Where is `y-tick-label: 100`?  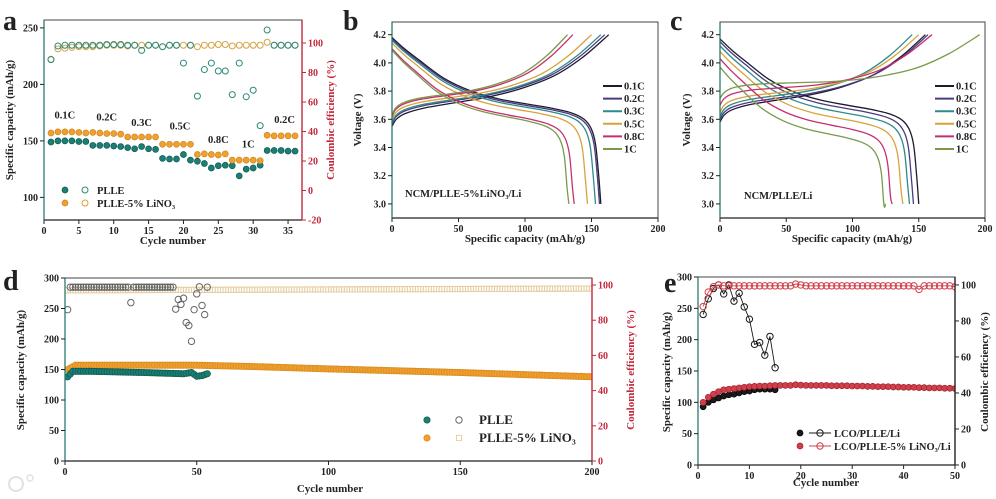 y-tick-label: 100 is located at coordinates (51, 401).